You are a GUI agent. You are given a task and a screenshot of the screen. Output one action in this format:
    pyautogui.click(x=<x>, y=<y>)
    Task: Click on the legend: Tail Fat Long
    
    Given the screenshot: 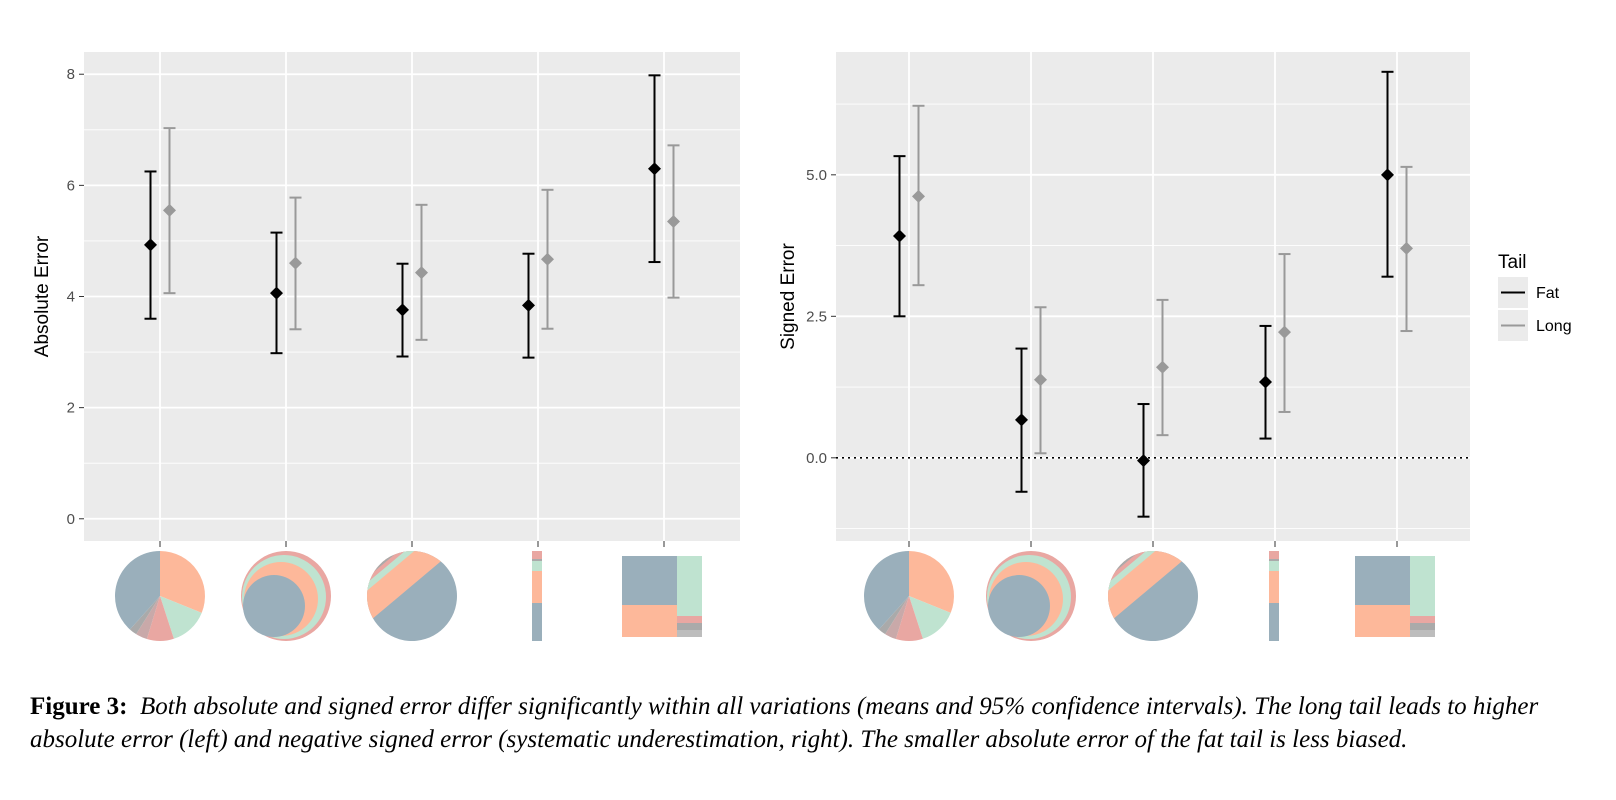 What is the action you would take?
    pyautogui.click(x=1535, y=296)
    